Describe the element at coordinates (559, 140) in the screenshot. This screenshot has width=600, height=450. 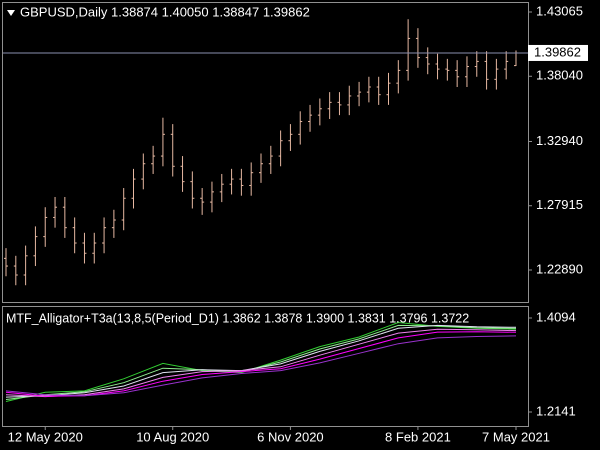
I see `y-tick-label: 1.32940` at that location.